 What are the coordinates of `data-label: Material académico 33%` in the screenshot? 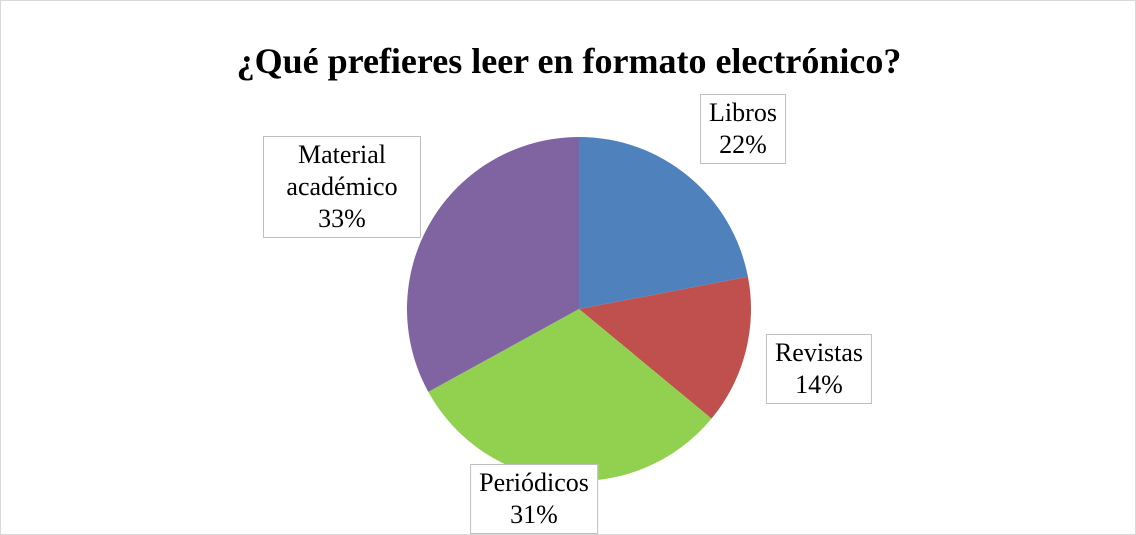 It's located at (342, 187).